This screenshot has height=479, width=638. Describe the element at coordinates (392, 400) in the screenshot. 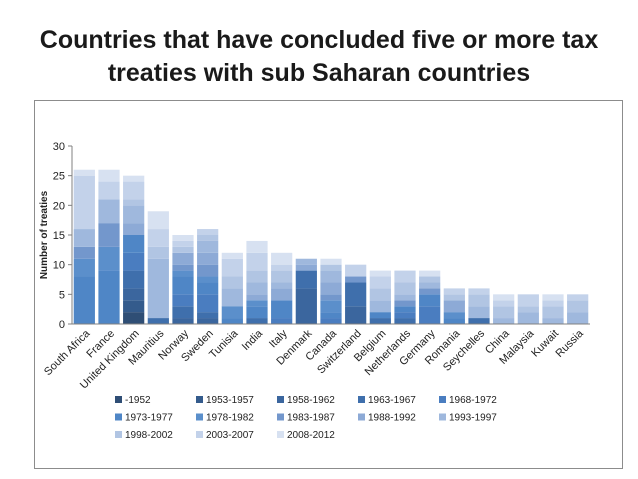

I see `legend-label: 1963-1967` at that location.